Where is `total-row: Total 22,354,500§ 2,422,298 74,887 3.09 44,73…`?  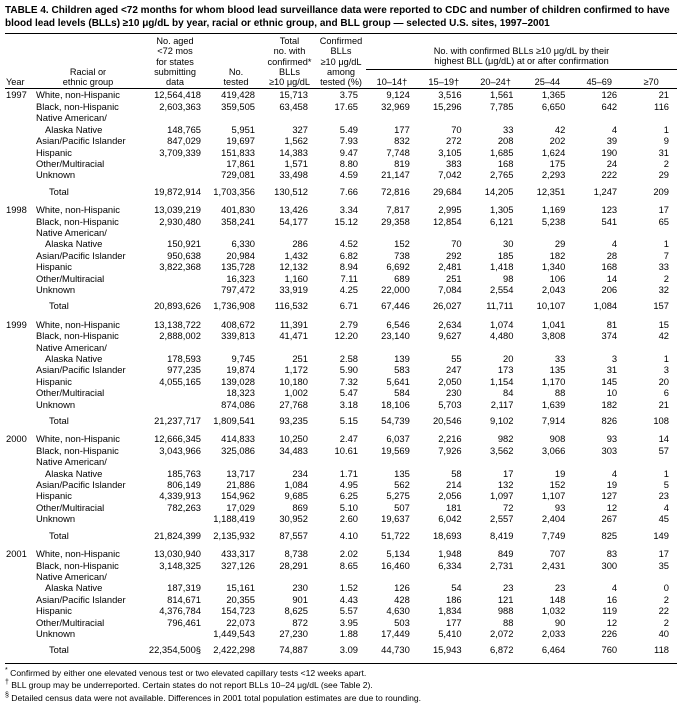
total-row: Total 22,354,500§ 2,422,298 74,887 3.09 44,73… is located at coordinates (341, 651).